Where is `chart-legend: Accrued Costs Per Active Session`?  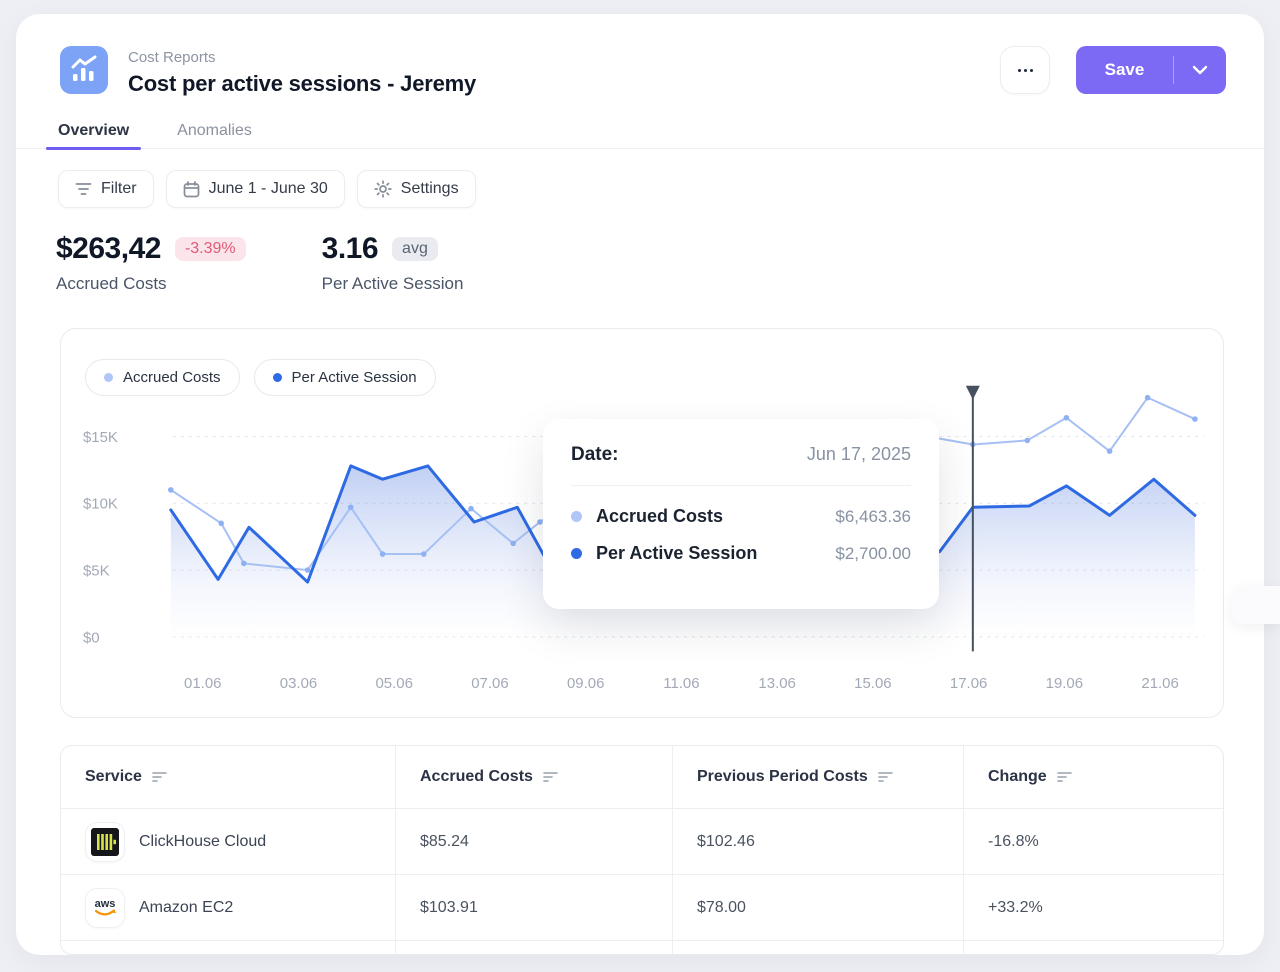
chart-legend: Accrued Costs Per Active Session is located at coordinates (260, 377).